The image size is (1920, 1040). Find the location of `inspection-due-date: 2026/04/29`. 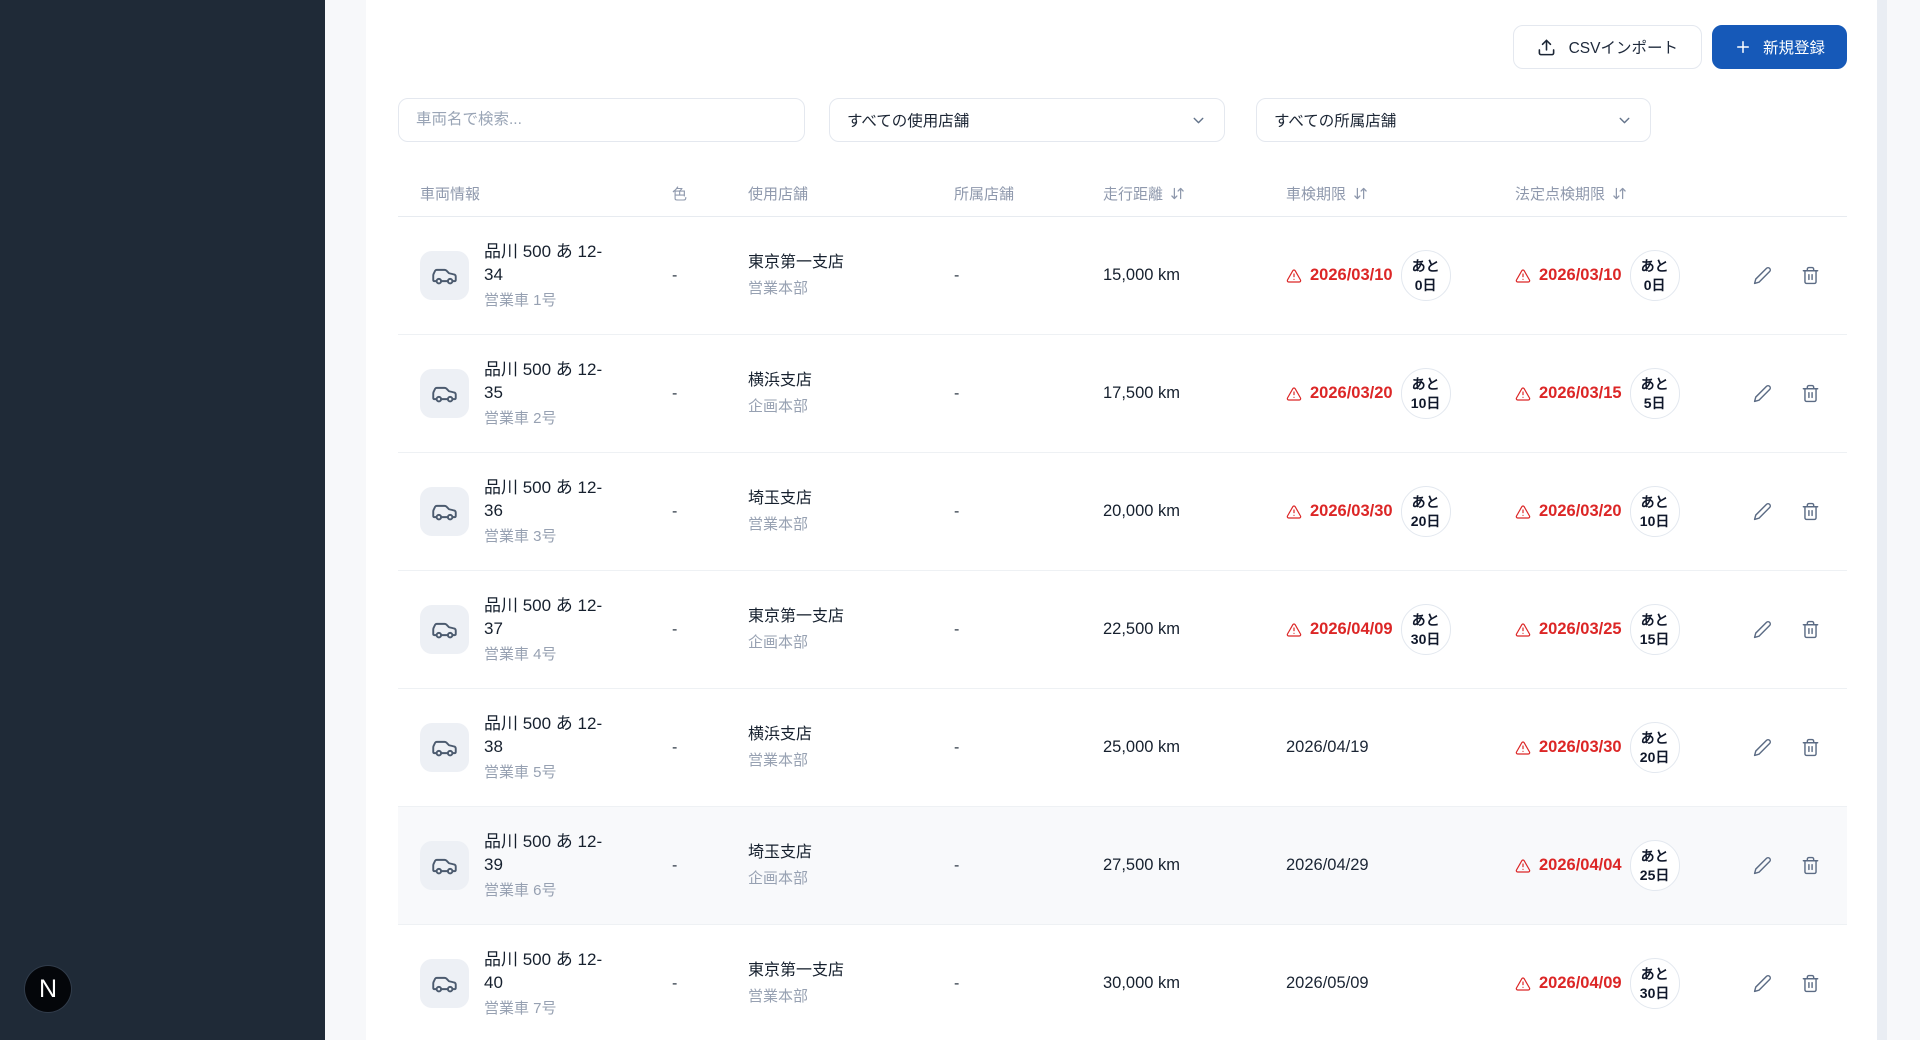

inspection-due-date: 2026/04/29 is located at coordinates (1327, 865).